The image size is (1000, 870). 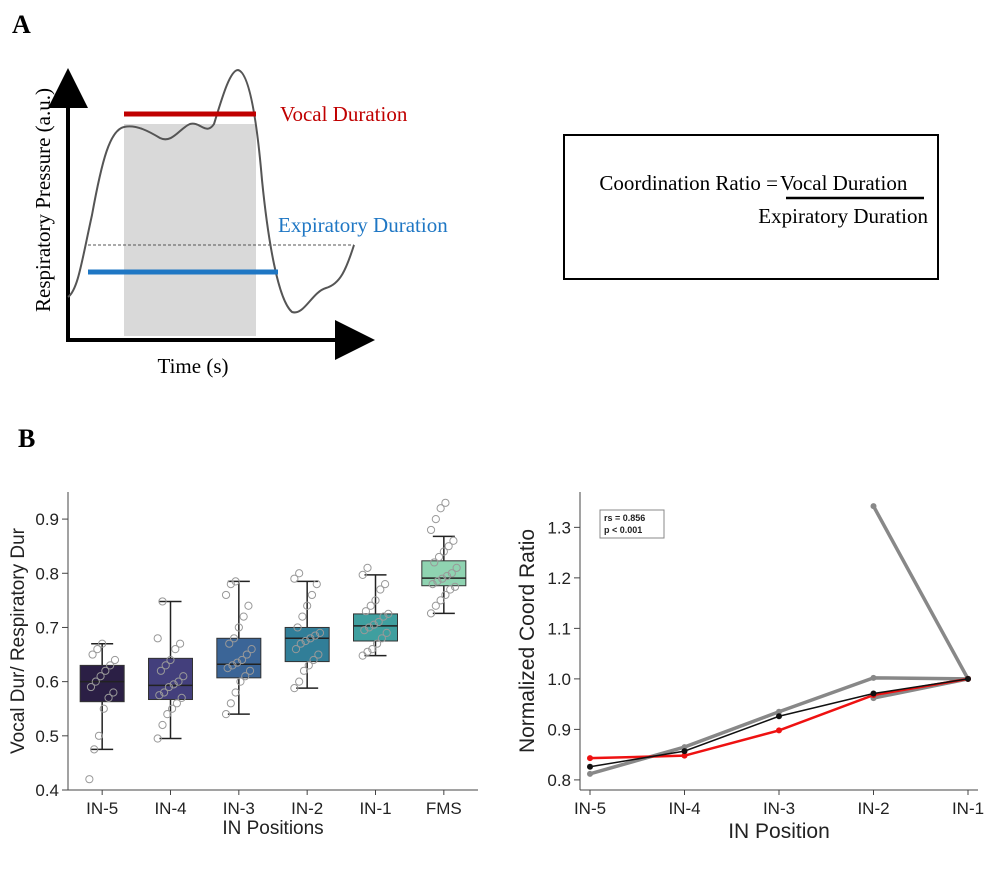 What do you see at coordinates (27, 438) in the screenshot?
I see `panel-b-label: B` at bounding box center [27, 438].